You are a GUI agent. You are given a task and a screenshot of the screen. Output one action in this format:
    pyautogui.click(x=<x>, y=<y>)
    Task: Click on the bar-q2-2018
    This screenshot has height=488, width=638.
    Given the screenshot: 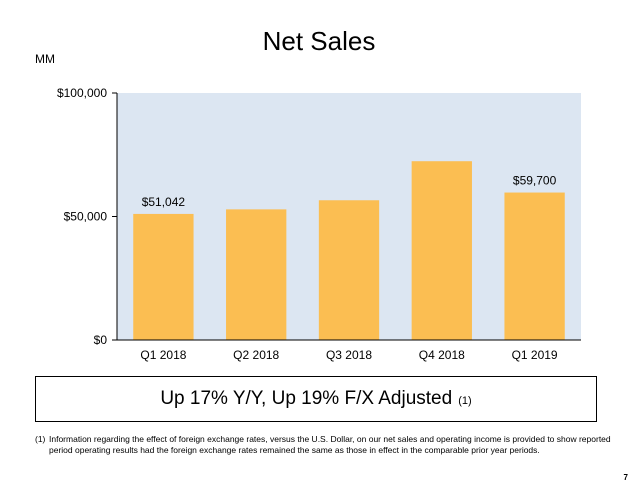 What is the action you would take?
    pyautogui.click(x=256, y=274)
    